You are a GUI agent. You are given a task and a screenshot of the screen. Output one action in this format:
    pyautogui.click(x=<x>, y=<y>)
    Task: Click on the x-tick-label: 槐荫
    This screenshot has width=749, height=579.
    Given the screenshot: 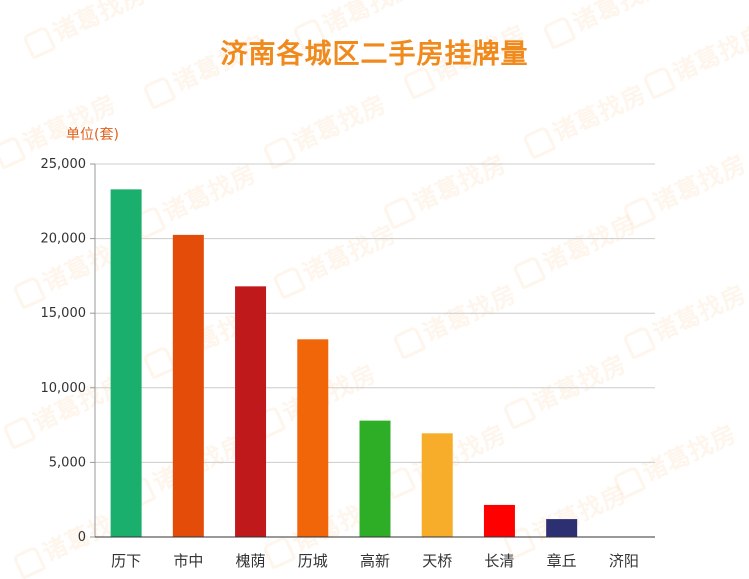 What is the action you would take?
    pyautogui.click(x=251, y=561)
    